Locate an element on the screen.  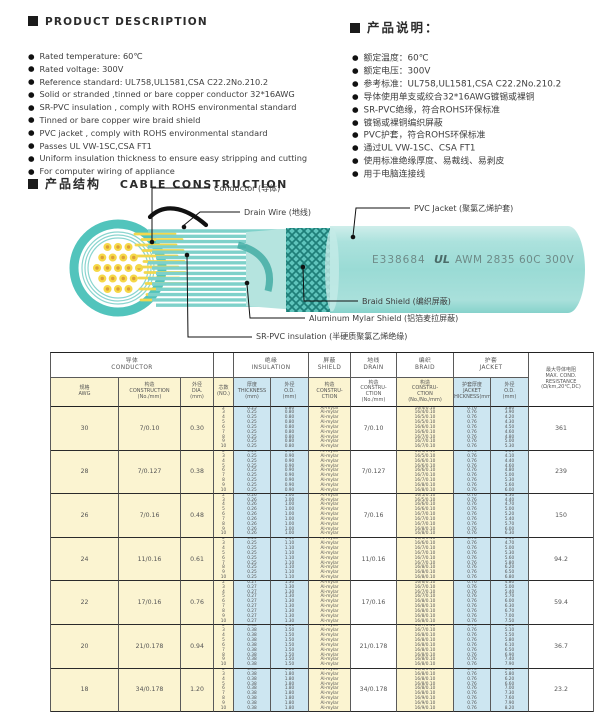
cell-conductor-construction: 21/0.178 is located at coordinates (150, 646).